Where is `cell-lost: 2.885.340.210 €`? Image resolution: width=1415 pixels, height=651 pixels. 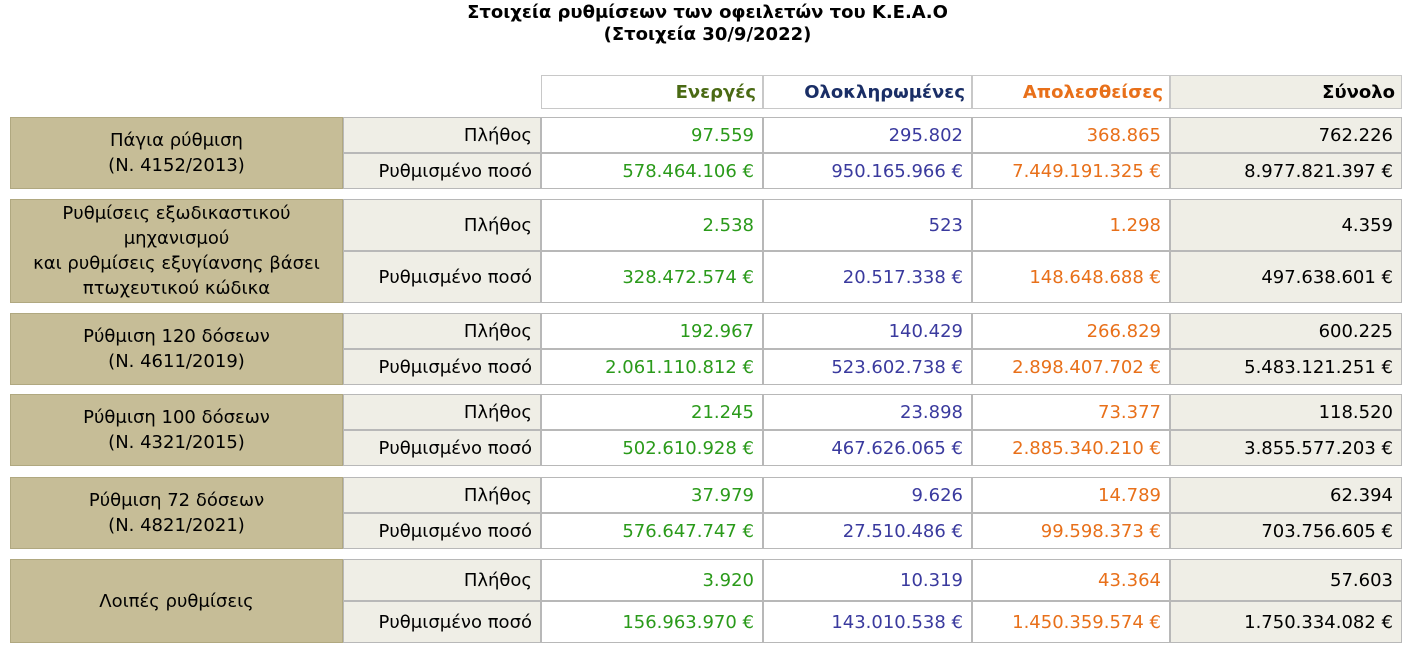 cell-lost: 2.885.340.210 € is located at coordinates (1071, 448).